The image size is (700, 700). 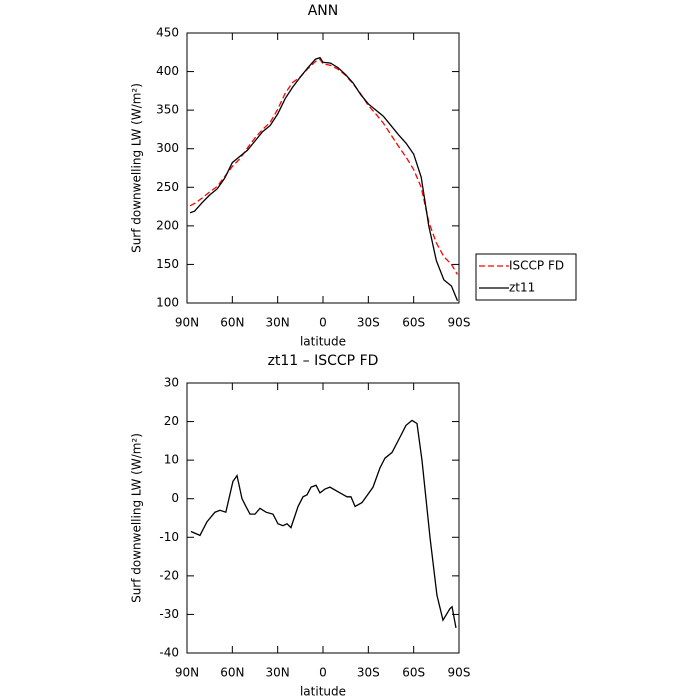 I want to click on y-tick-label: 30, so click(x=171, y=383).